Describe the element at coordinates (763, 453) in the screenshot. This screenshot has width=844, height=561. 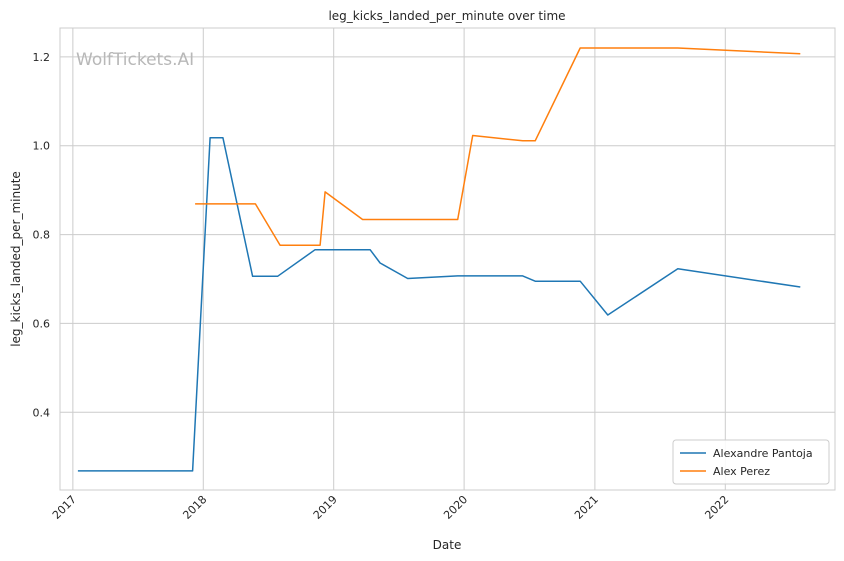
I see `legend-label-alexandre-pantoja: Alexandre Pantoja` at that location.